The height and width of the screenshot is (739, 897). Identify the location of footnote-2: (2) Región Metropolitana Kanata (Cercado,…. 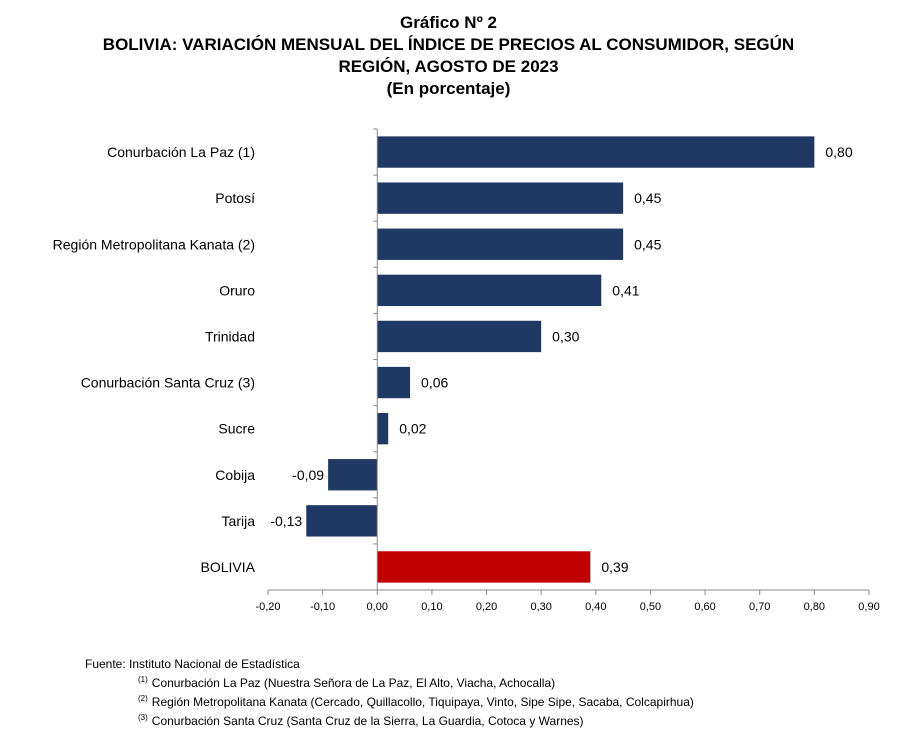
(389, 700).